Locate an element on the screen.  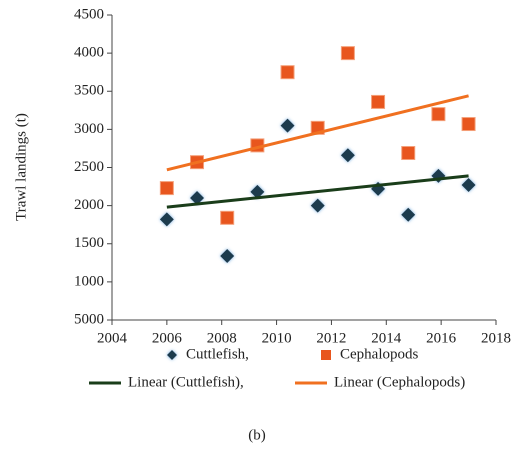
y-tick-label: 5000 is located at coordinates (89, 319).